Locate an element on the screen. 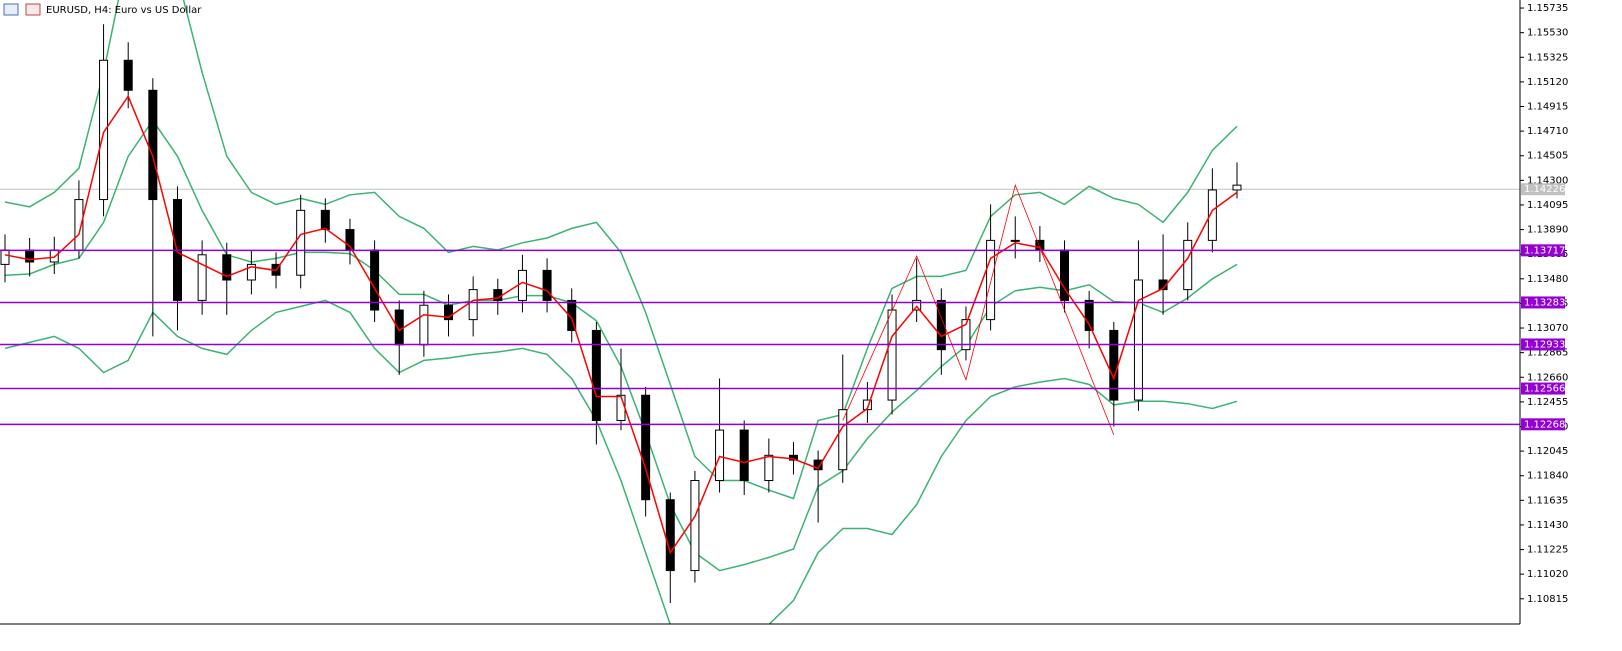  y-tick-label: 1.14710 is located at coordinates (1547, 131).